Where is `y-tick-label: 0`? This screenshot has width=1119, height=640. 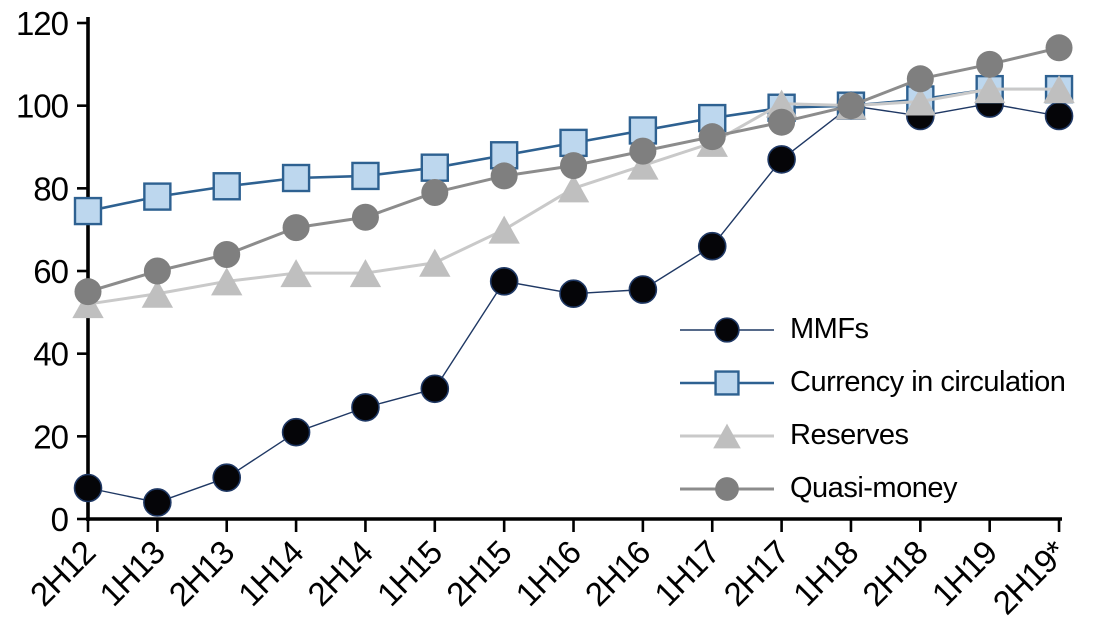
y-tick-label: 0 is located at coordinates (60, 519).